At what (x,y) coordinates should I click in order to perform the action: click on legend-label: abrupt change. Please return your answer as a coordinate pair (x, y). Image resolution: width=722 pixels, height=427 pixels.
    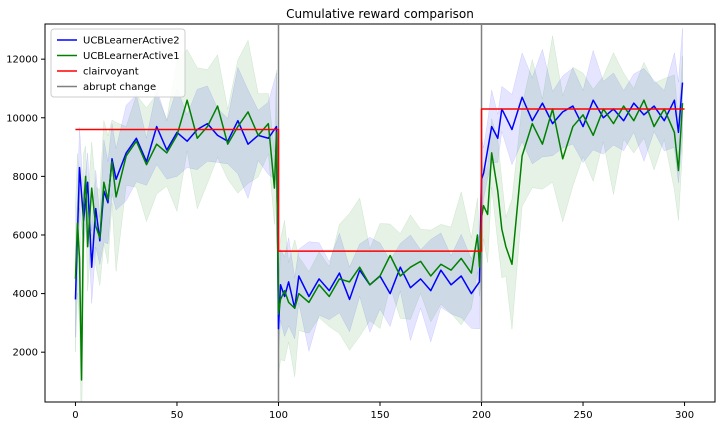
    Looking at the image, I should click on (119, 87).